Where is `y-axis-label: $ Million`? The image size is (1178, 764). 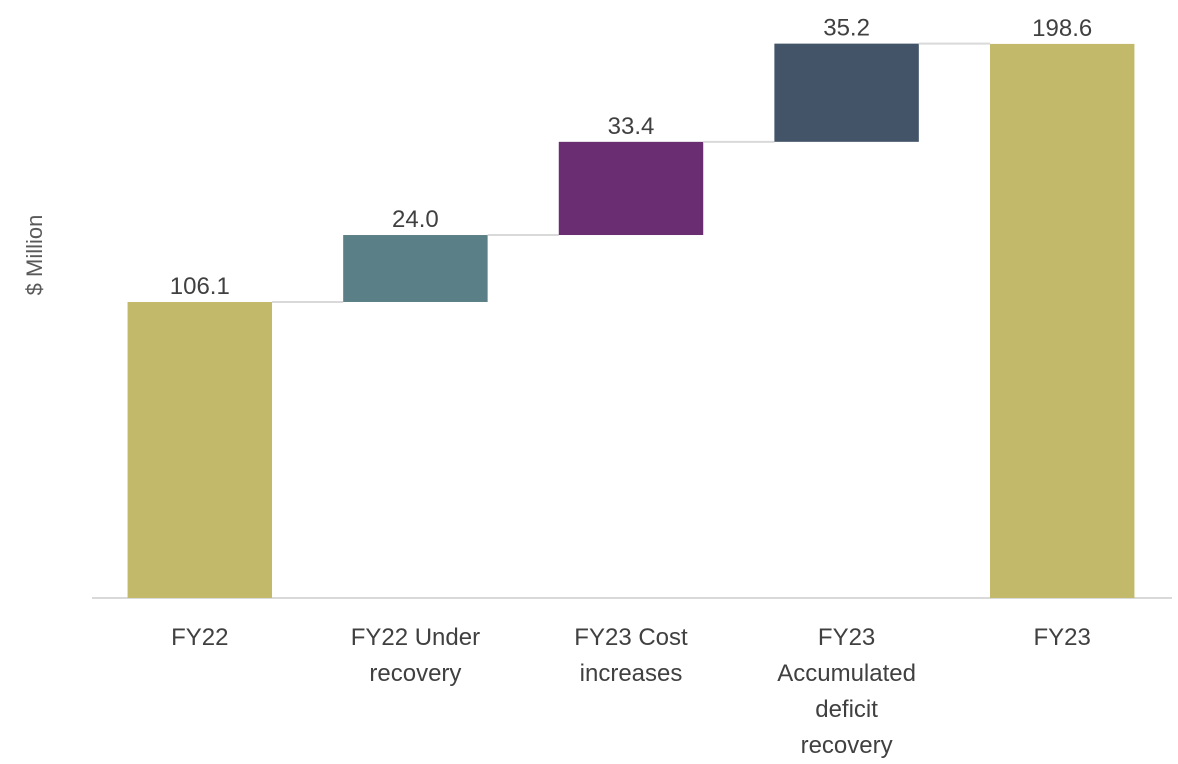 y-axis-label: $ Million is located at coordinates (34, 255).